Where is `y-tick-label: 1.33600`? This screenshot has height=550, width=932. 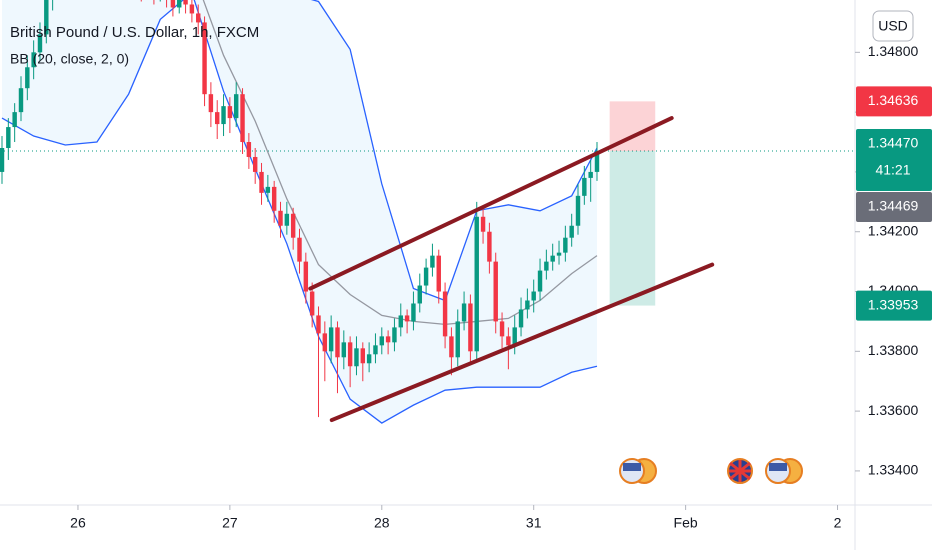 y-tick-label: 1.33600 is located at coordinates (893, 410).